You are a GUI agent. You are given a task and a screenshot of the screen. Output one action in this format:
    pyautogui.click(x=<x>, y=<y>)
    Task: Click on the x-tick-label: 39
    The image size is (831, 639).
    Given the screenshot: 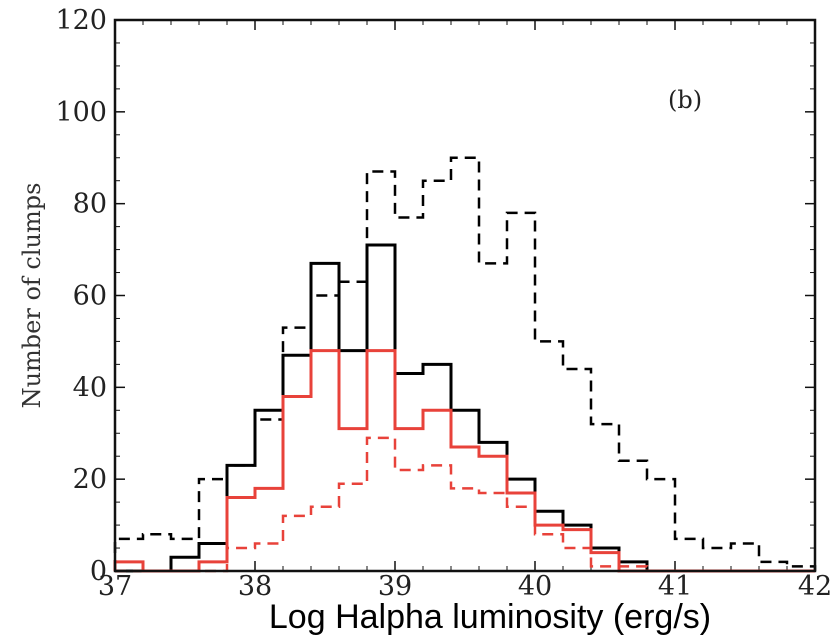 What is the action you would take?
    pyautogui.click(x=395, y=586)
    